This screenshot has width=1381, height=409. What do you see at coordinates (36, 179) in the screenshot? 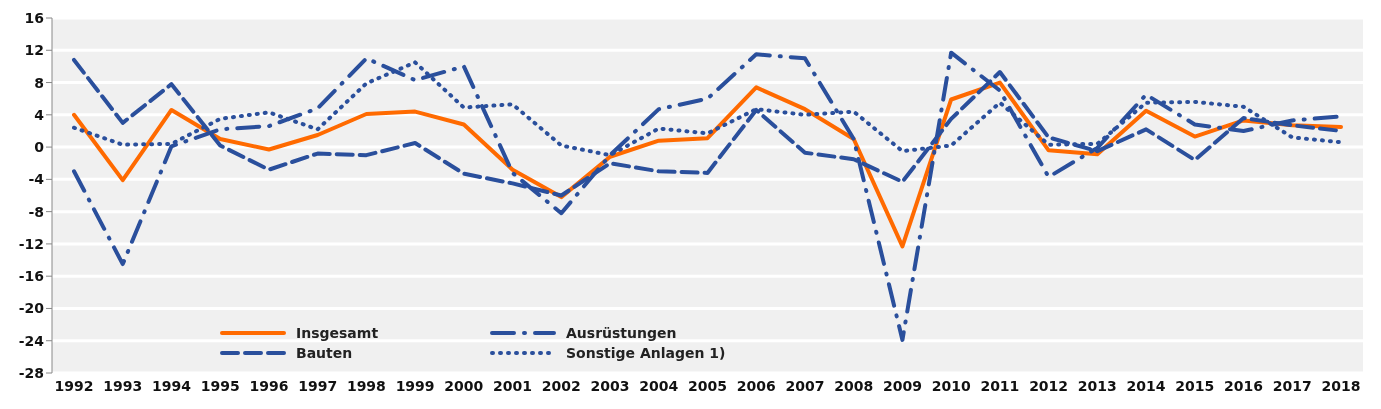
I see `y-tick-label: -4` at bounding box center [36, 179].